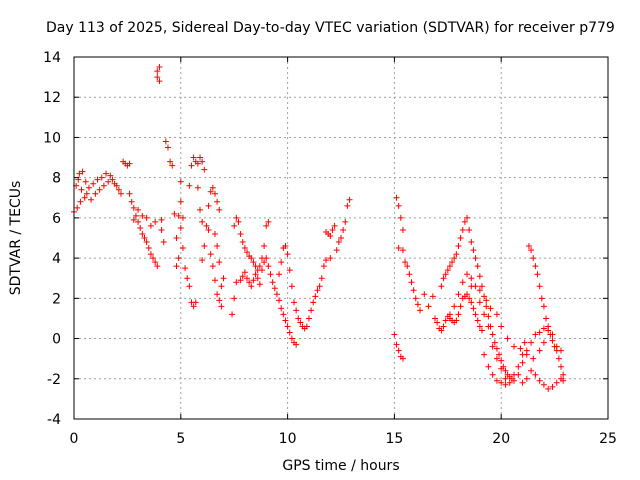 This screenshot has width=640, height=480. I want to click on y-tick-label: 0, so click(56, 340).